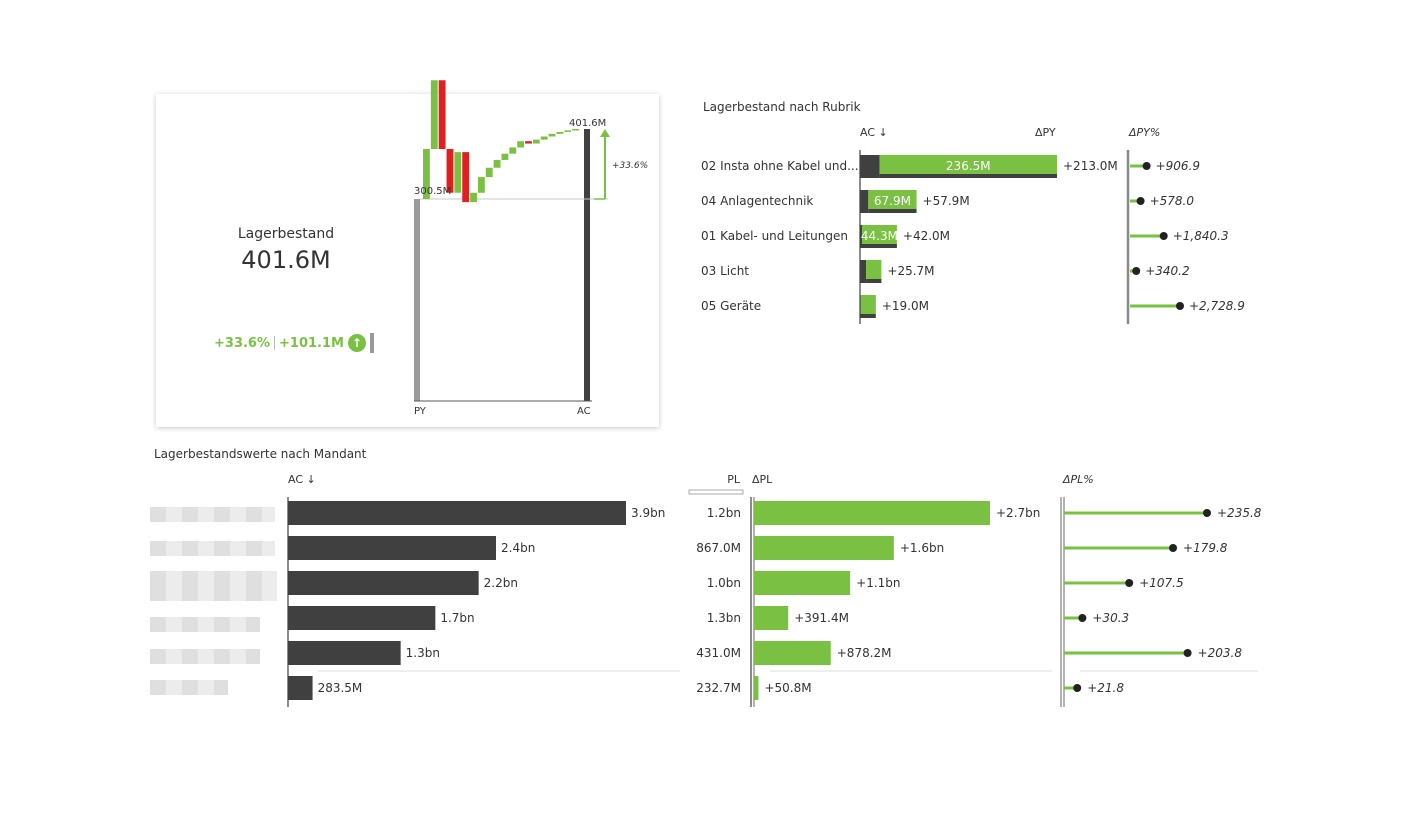 The height and width of the screenshot is (814, 1412). What do you see at coordinates (734, 479) in the screenshot?
I see `mandant-header-pl: PL` at bounding box center [734, 479].